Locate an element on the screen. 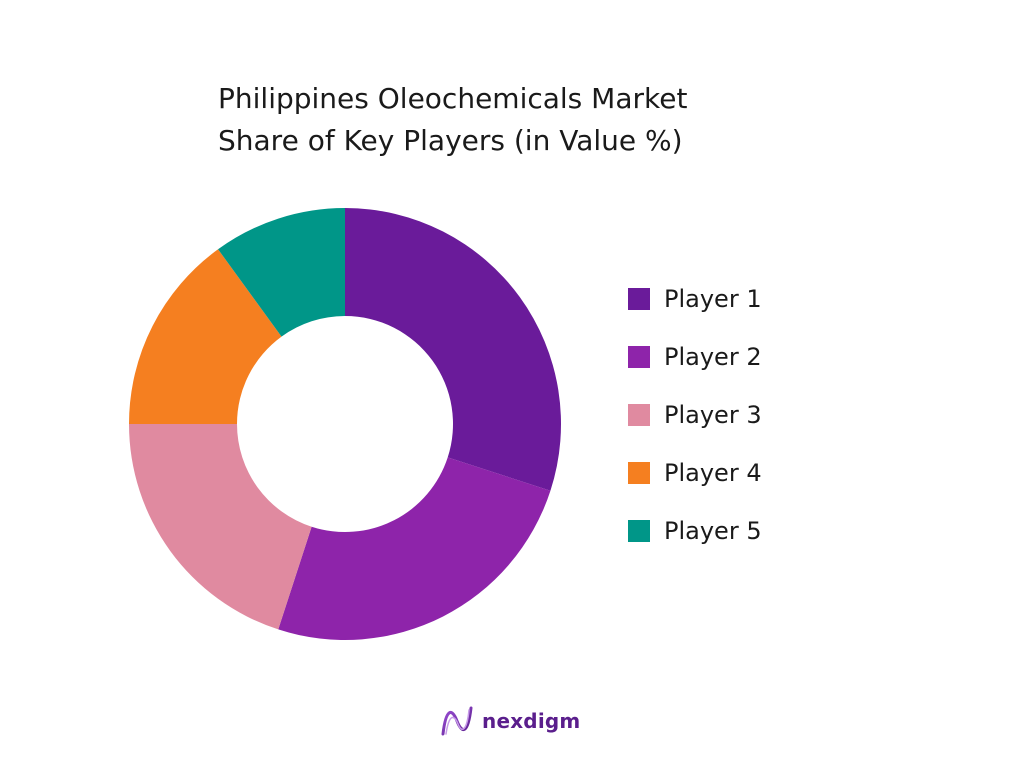 The image size is (1024, 768). legend-label: Player 5 is located at coordinates (713, 531).